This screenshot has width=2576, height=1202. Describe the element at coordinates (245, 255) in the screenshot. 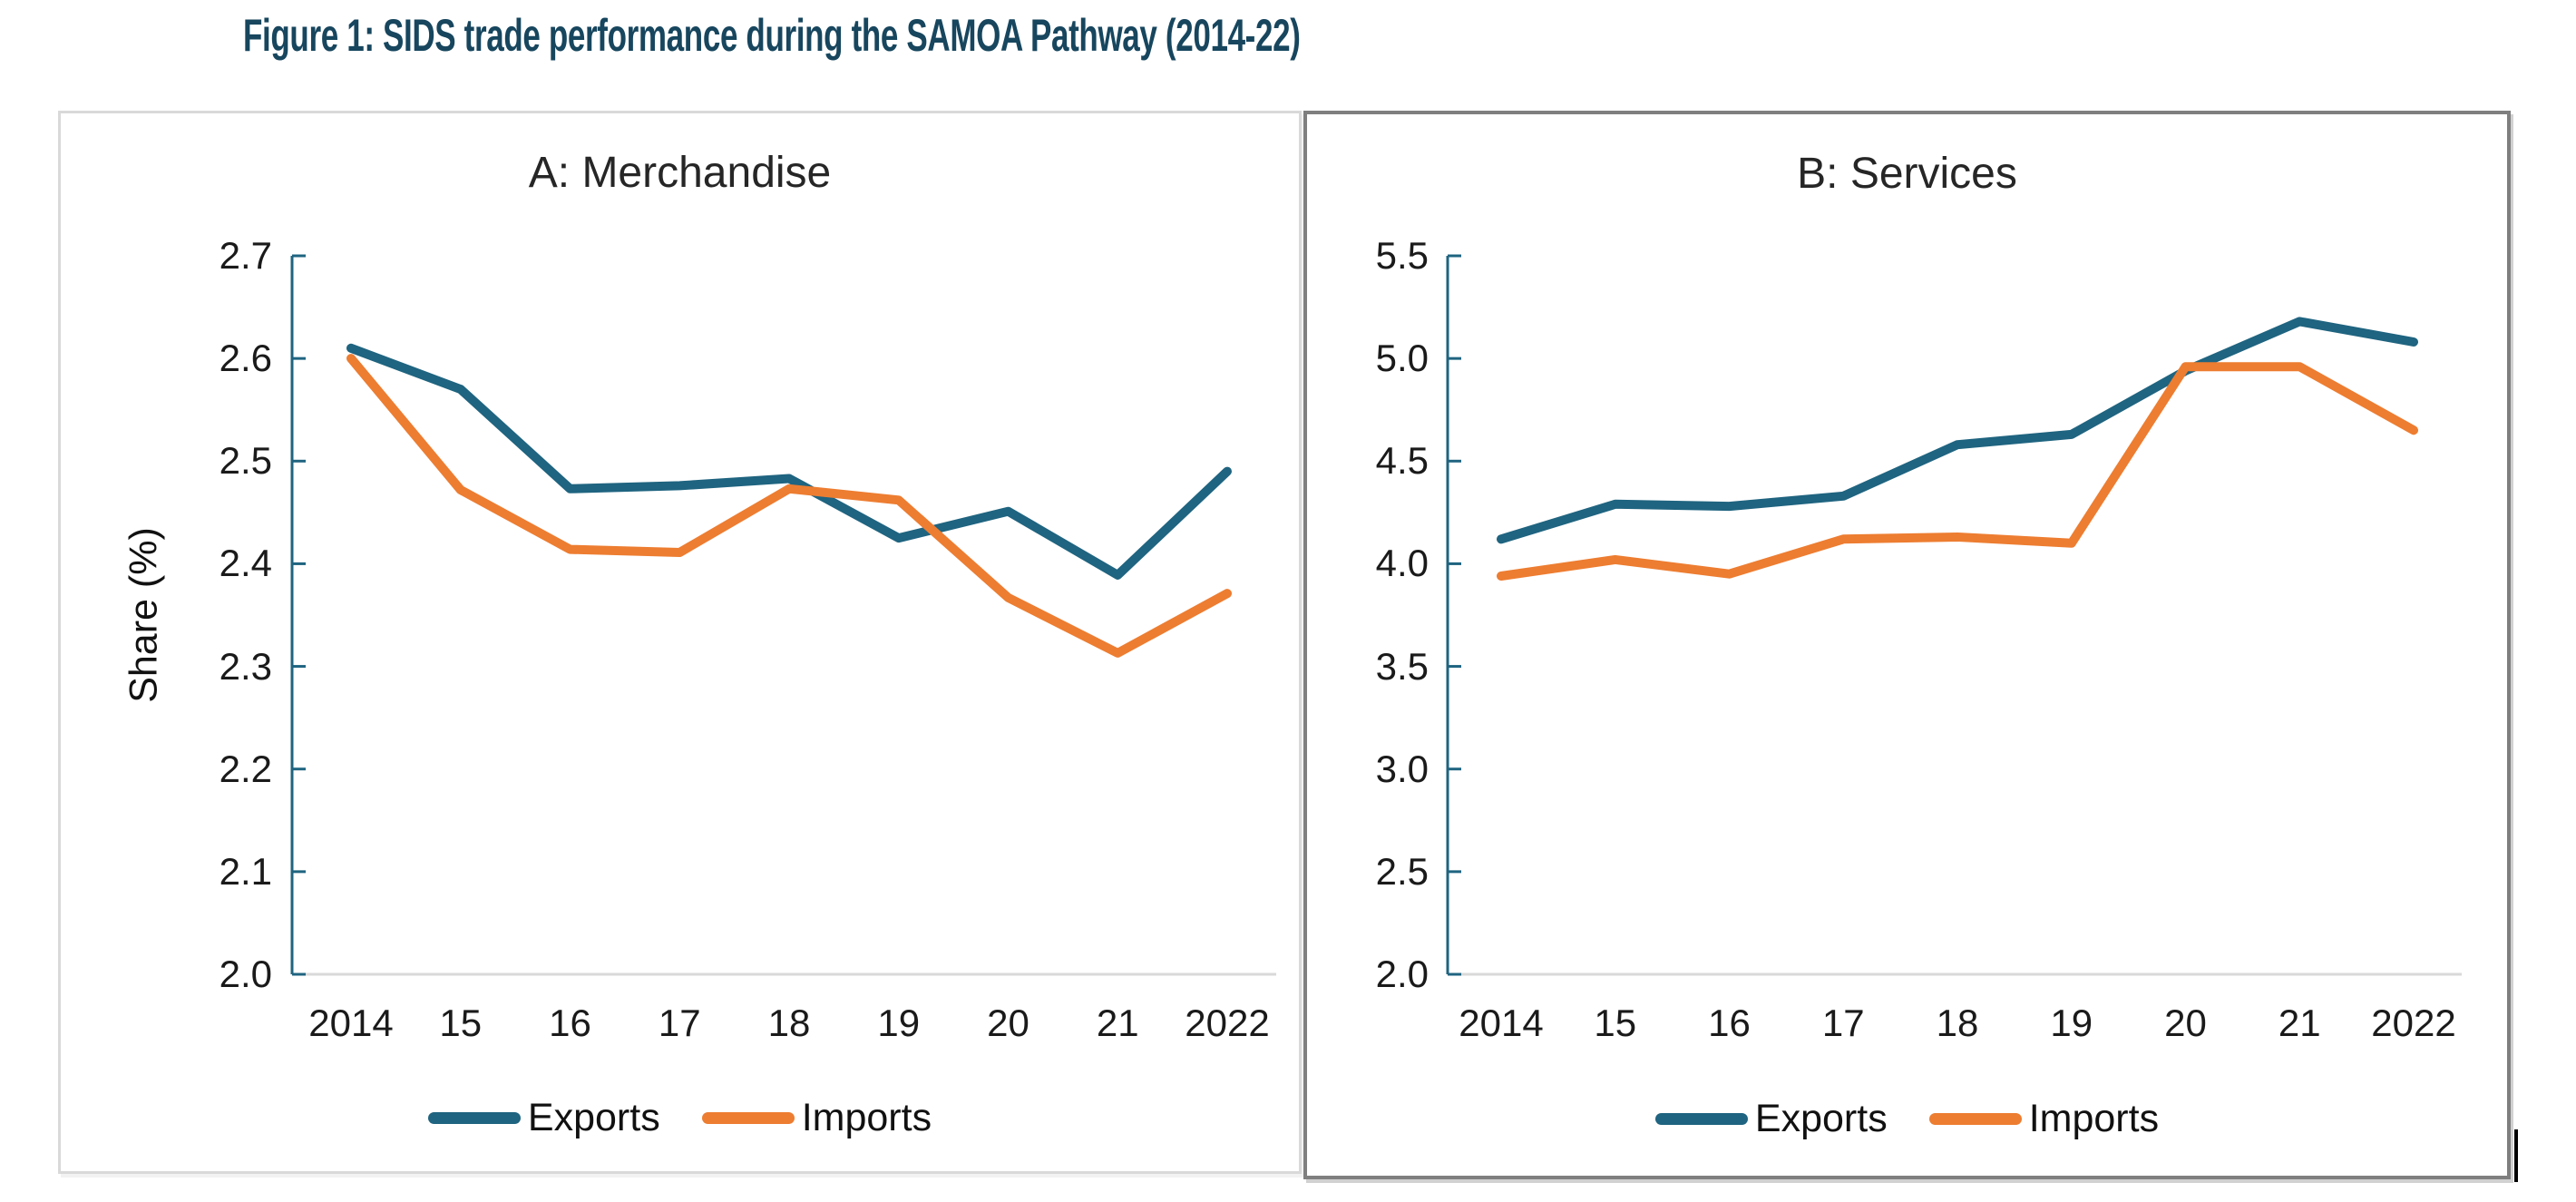

I see `y-tick-label: 2.7` at that location.